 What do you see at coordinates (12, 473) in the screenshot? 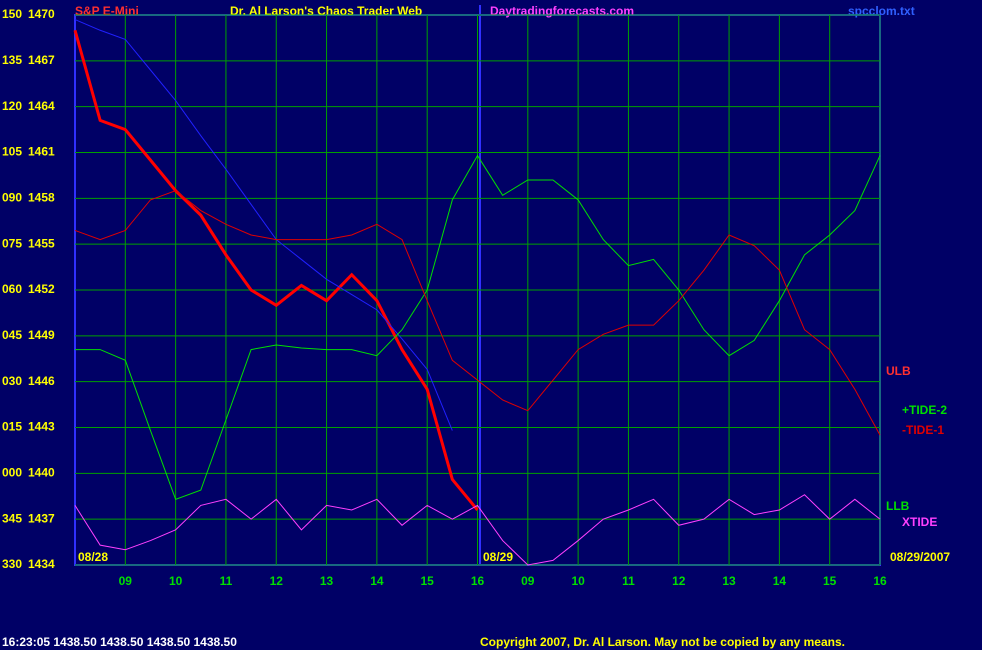
I see `angle-label: 000` at bounding box center [12, 473].